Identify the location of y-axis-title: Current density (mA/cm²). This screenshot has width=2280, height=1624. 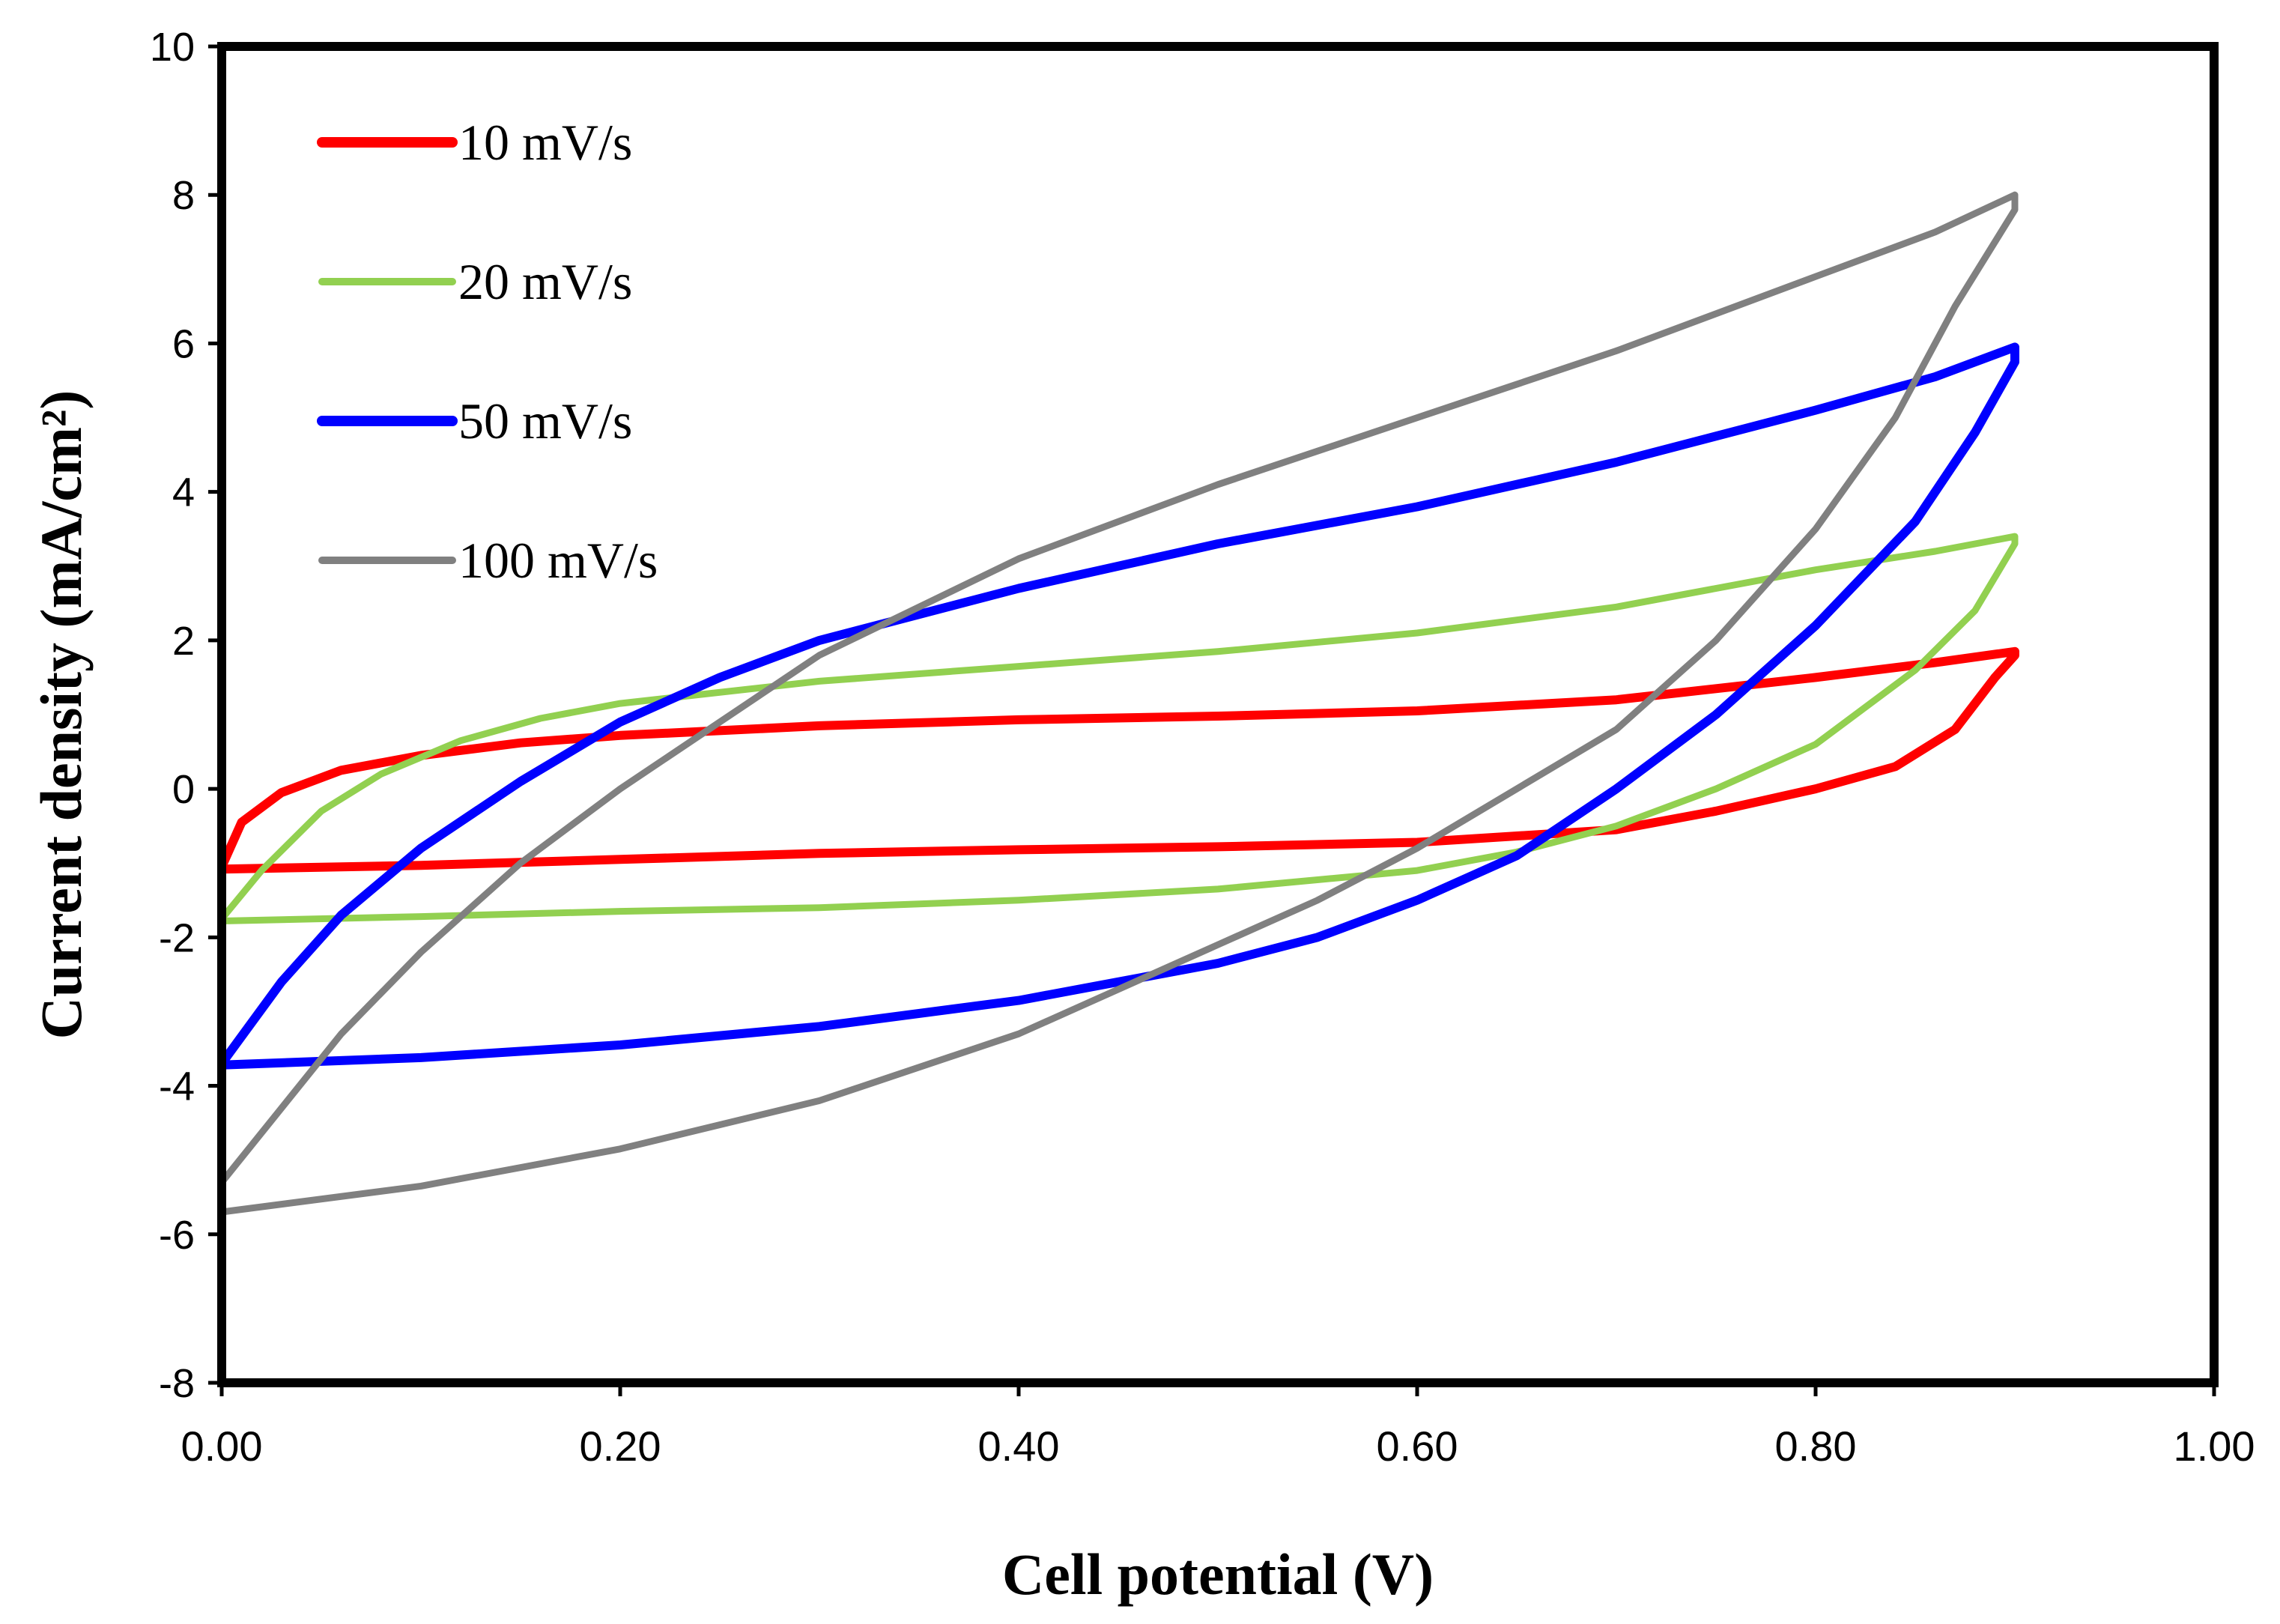
(61, 715).